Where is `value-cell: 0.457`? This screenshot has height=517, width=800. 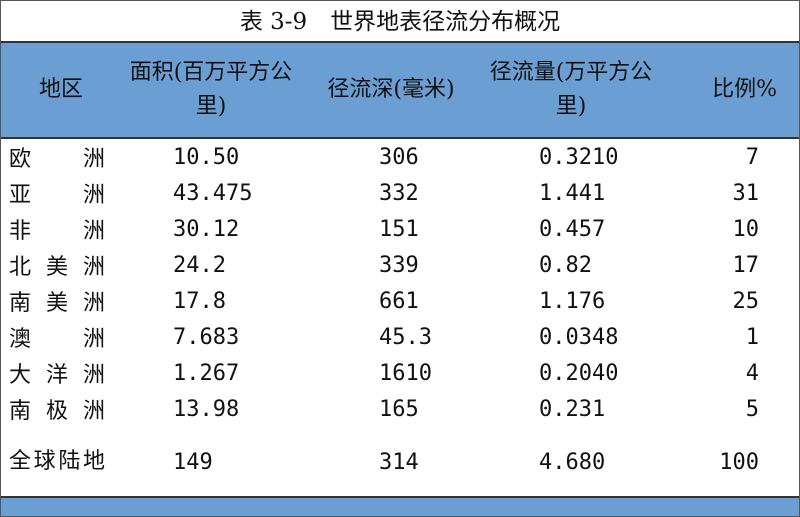
value-cell: 0.457 is located at coordinates (572, 229).